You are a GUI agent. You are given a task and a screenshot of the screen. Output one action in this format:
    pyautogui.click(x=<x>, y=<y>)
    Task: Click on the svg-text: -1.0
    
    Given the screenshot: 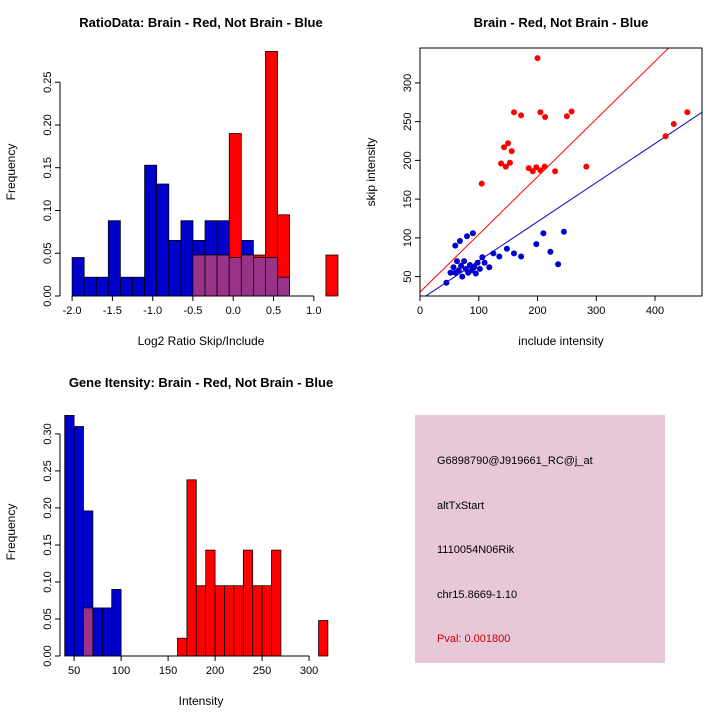 What is the action you would take?
    pyautogui.click(x=152, y=311)
    